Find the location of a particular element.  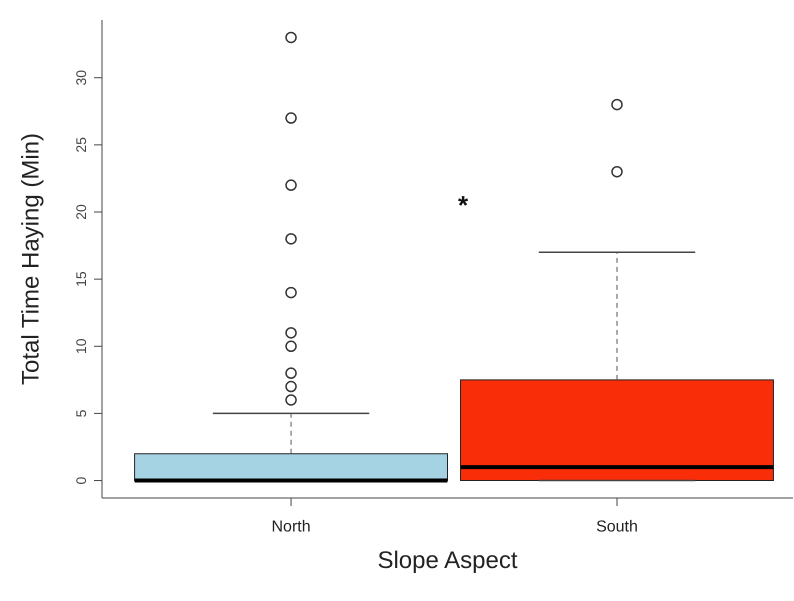

y-tick-label: 10 is located at coordinates (81, 346).